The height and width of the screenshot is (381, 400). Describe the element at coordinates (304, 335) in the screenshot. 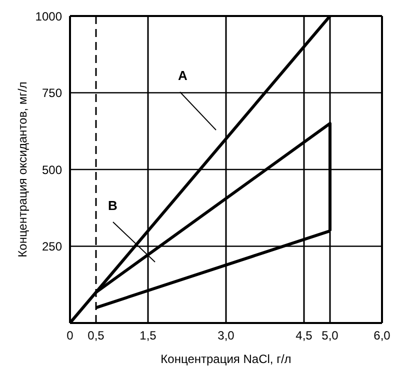

I see `x-tick-label: 4,5` at that location.